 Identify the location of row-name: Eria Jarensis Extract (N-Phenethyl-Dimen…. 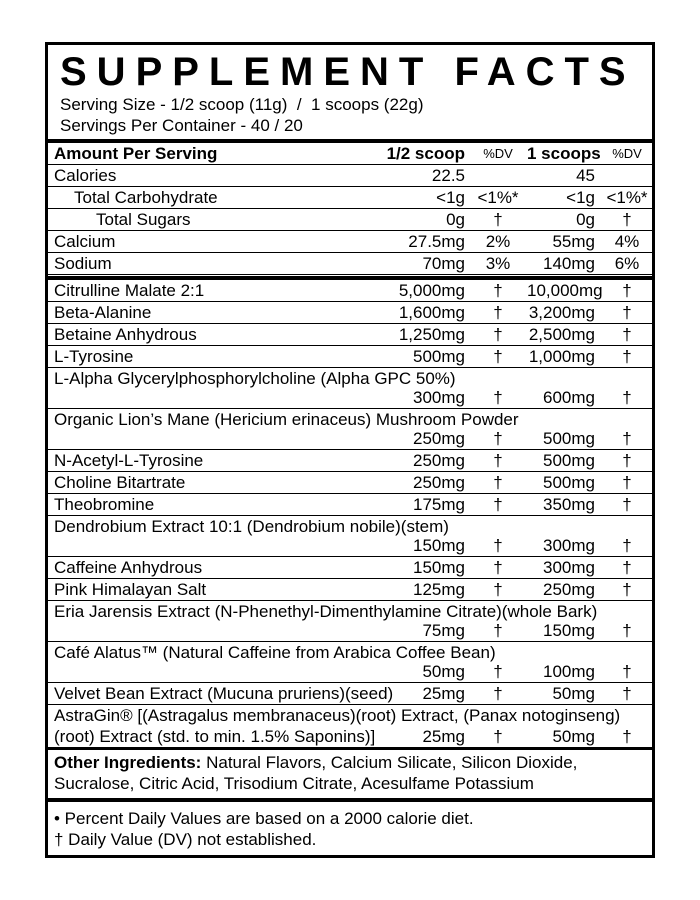
(326, 611).